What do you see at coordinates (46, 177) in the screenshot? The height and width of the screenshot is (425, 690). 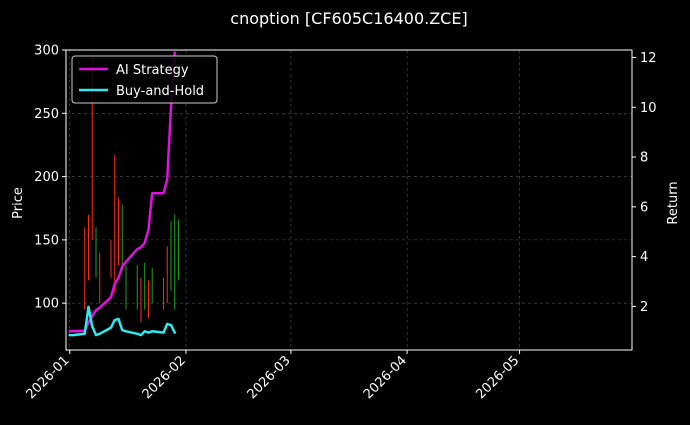 I see `left-tick-label: 200` at bounding box center [46, 177].